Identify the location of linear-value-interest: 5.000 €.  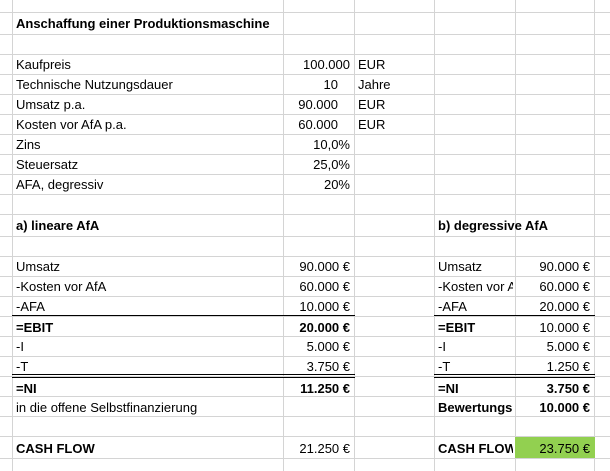
(328, 346).